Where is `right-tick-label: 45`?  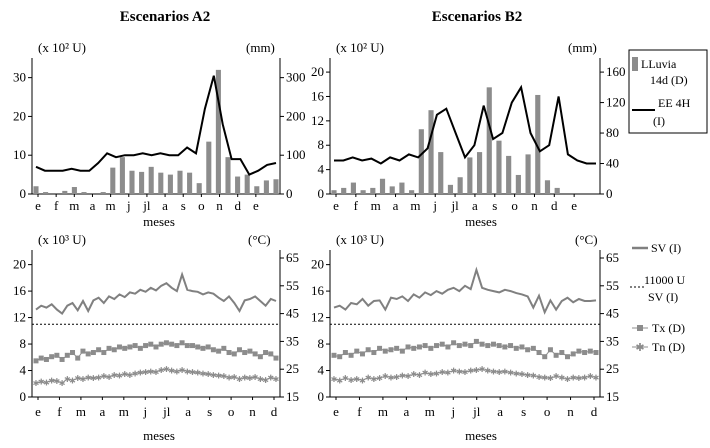 right-tick-label: 45 is located at coordinates (612, 313).